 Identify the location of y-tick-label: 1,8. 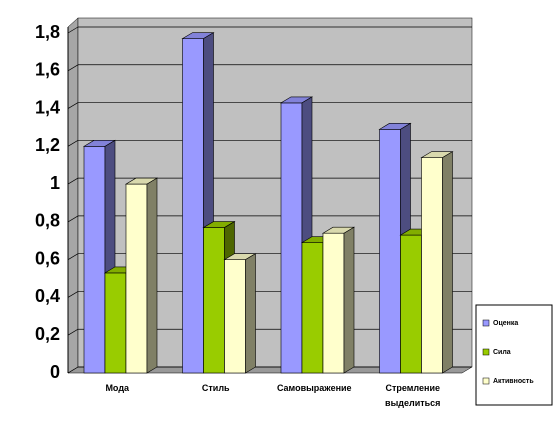
(47, 32).